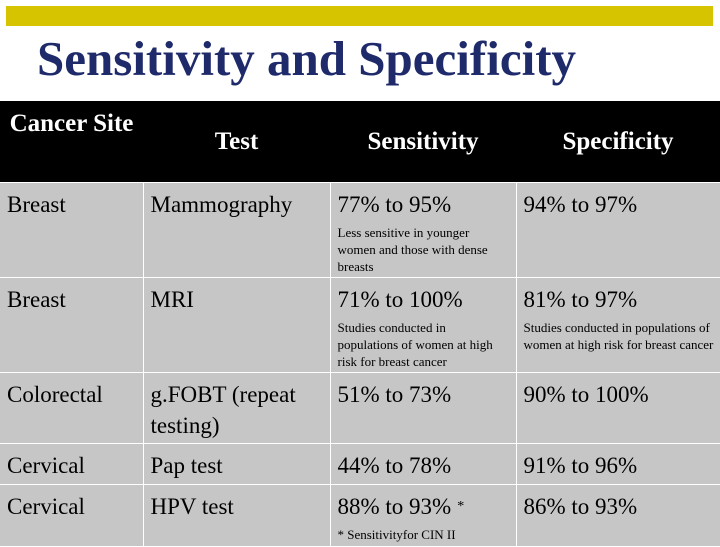 This screenshot has height=547, width=720. I want to click on sensitivity-value: 77% to 95%, so click(394, 204).